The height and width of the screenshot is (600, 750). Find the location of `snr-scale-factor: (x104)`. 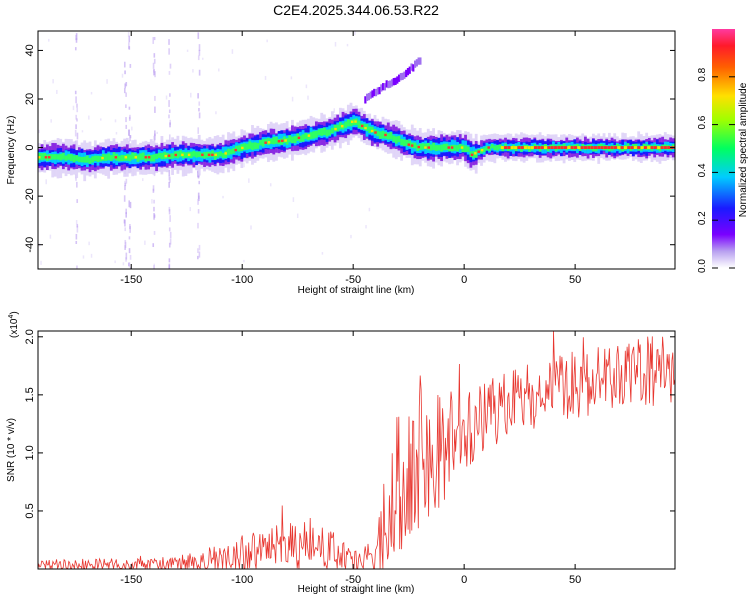

snr-scale-factor: (x104) is located at coordinates (14, 324).